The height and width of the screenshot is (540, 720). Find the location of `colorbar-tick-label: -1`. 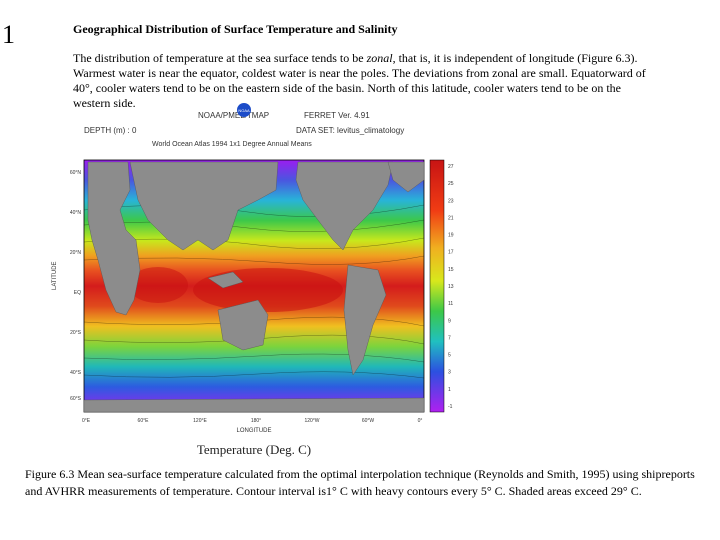

colorbar-tick-label: -1 is located at coordinates (450, 407).